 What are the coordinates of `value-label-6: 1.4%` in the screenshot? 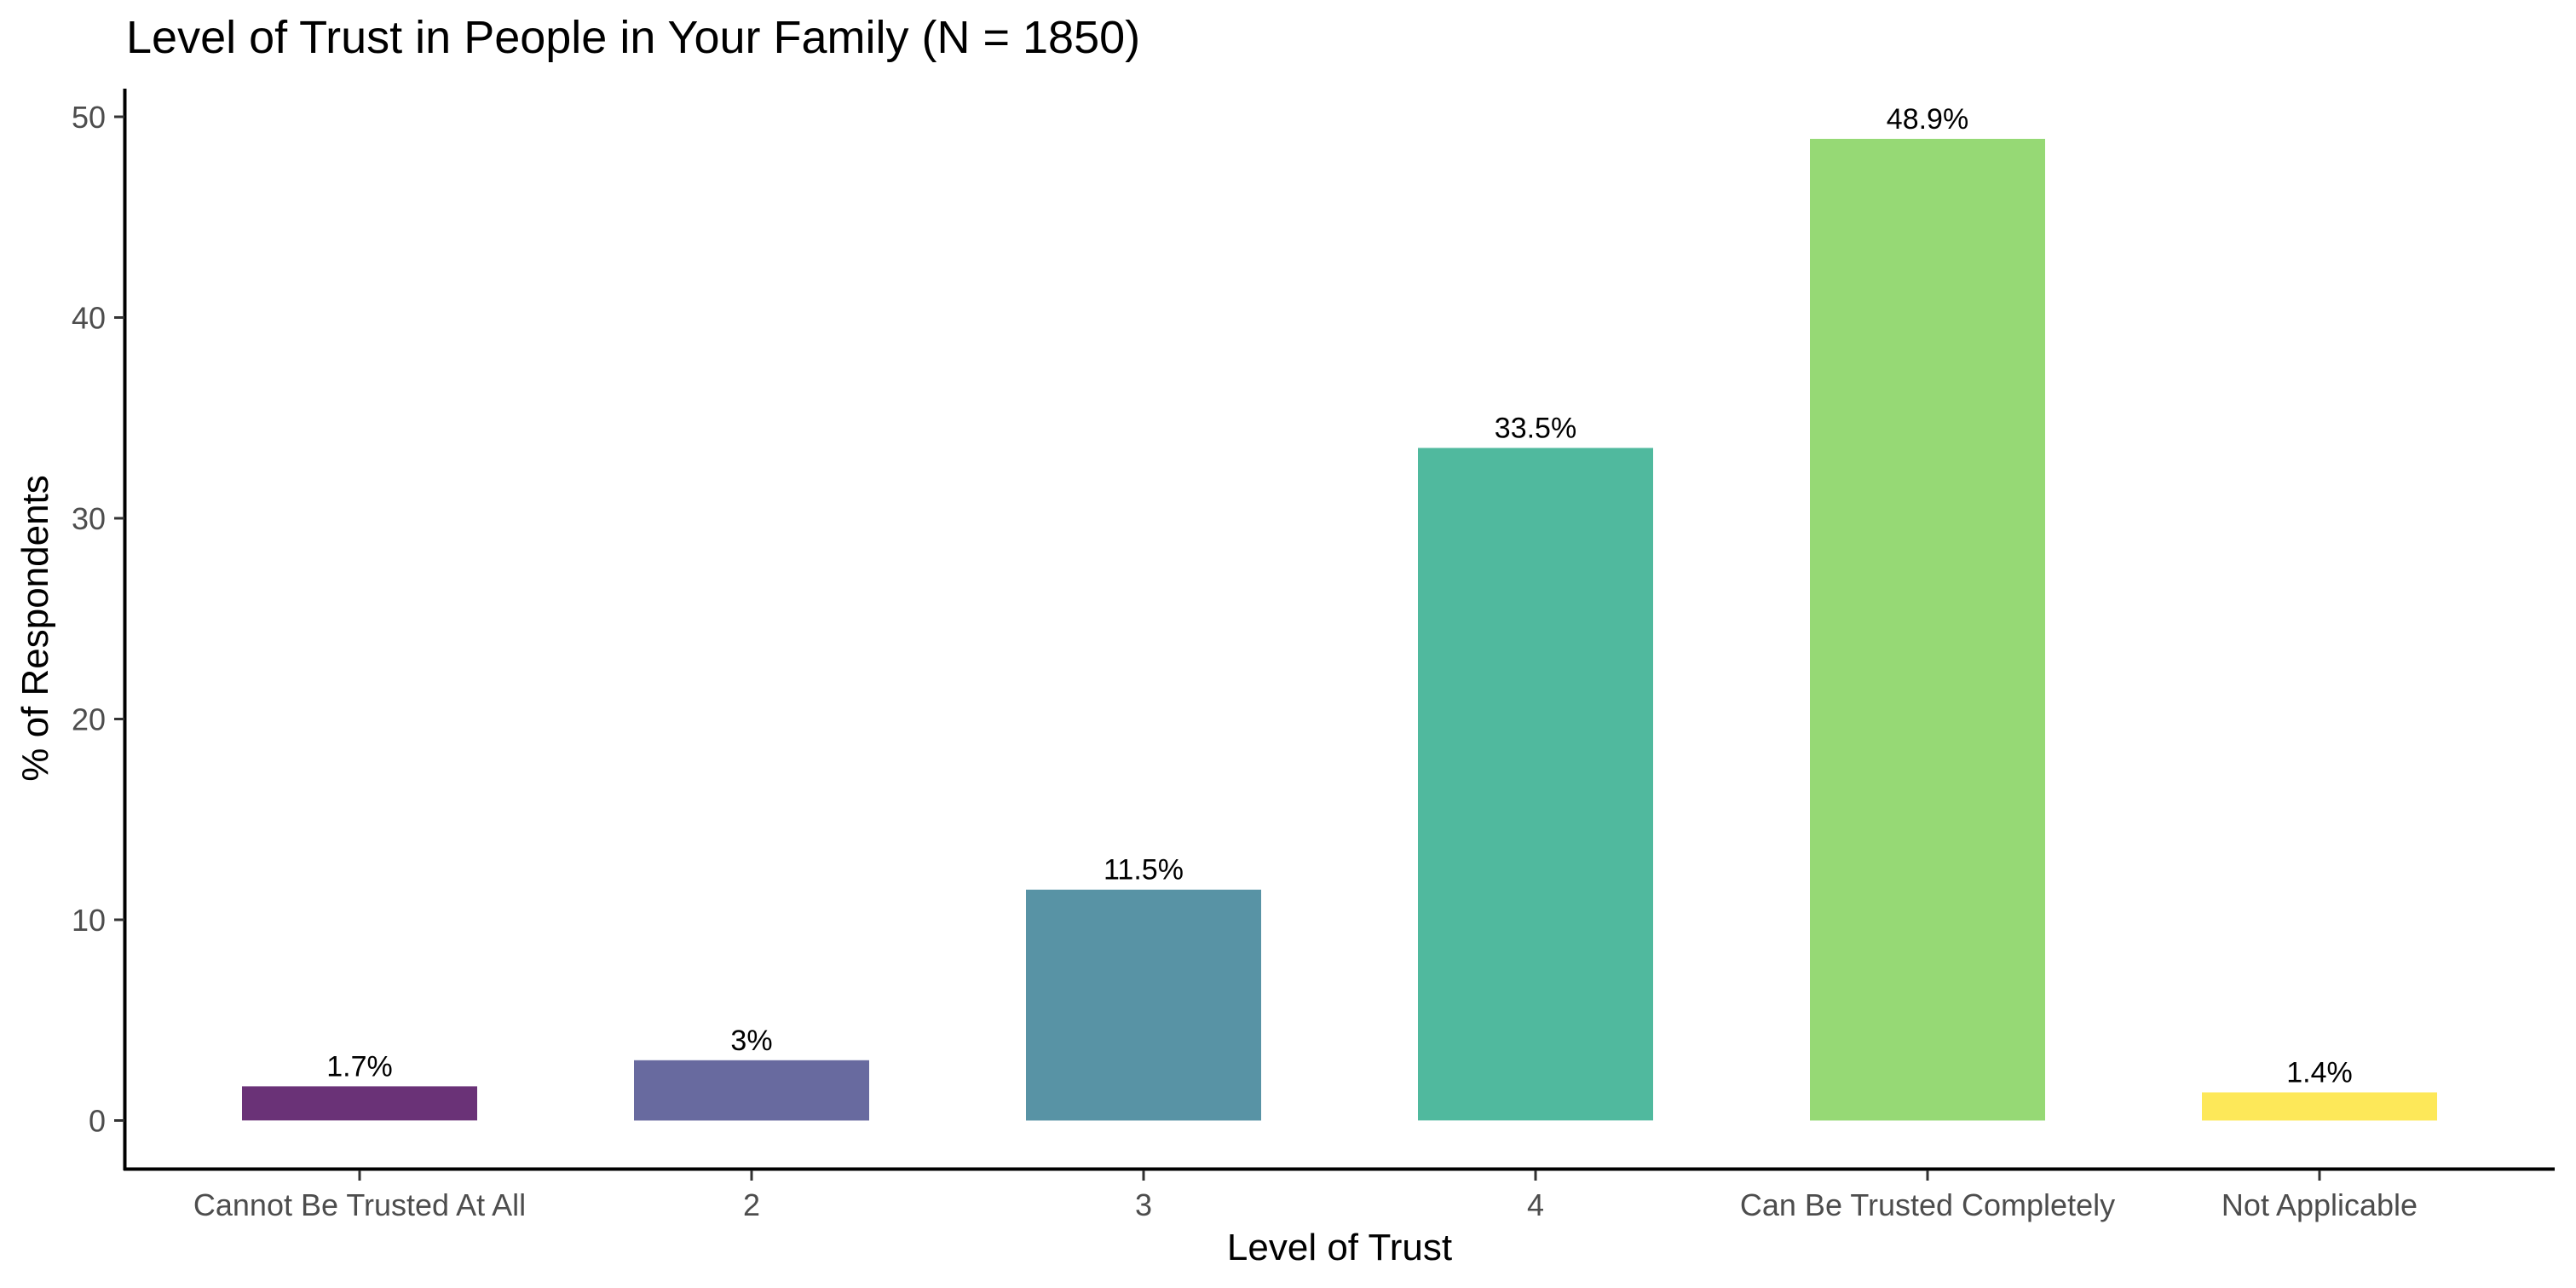 It's located at (2319, 1073).